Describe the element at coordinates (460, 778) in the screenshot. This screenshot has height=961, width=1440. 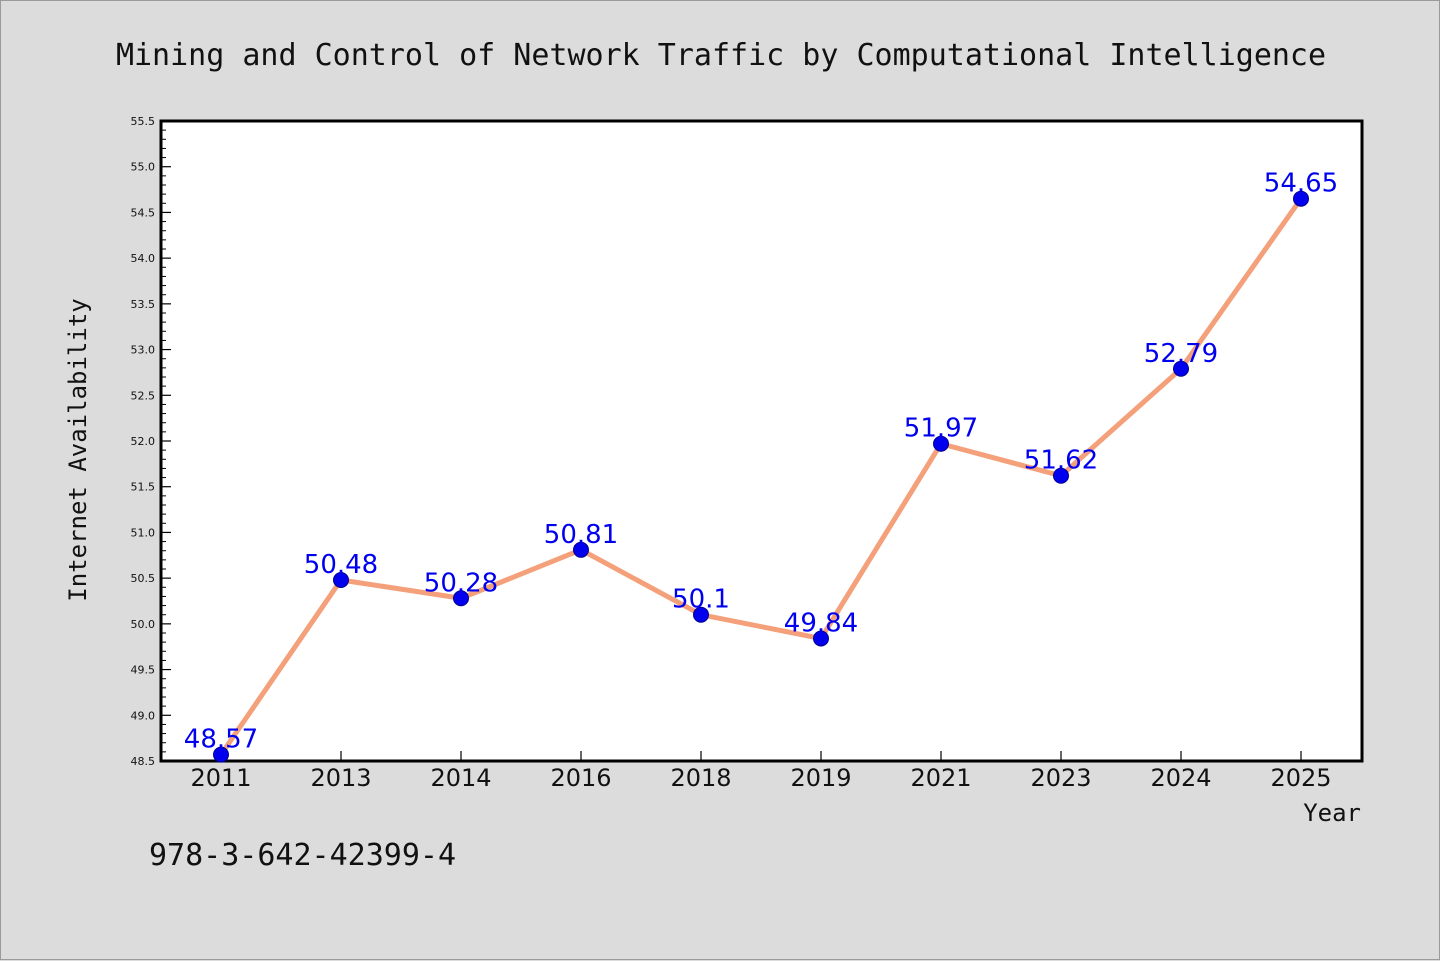
I see `x-tick-label: 2014` at that location.